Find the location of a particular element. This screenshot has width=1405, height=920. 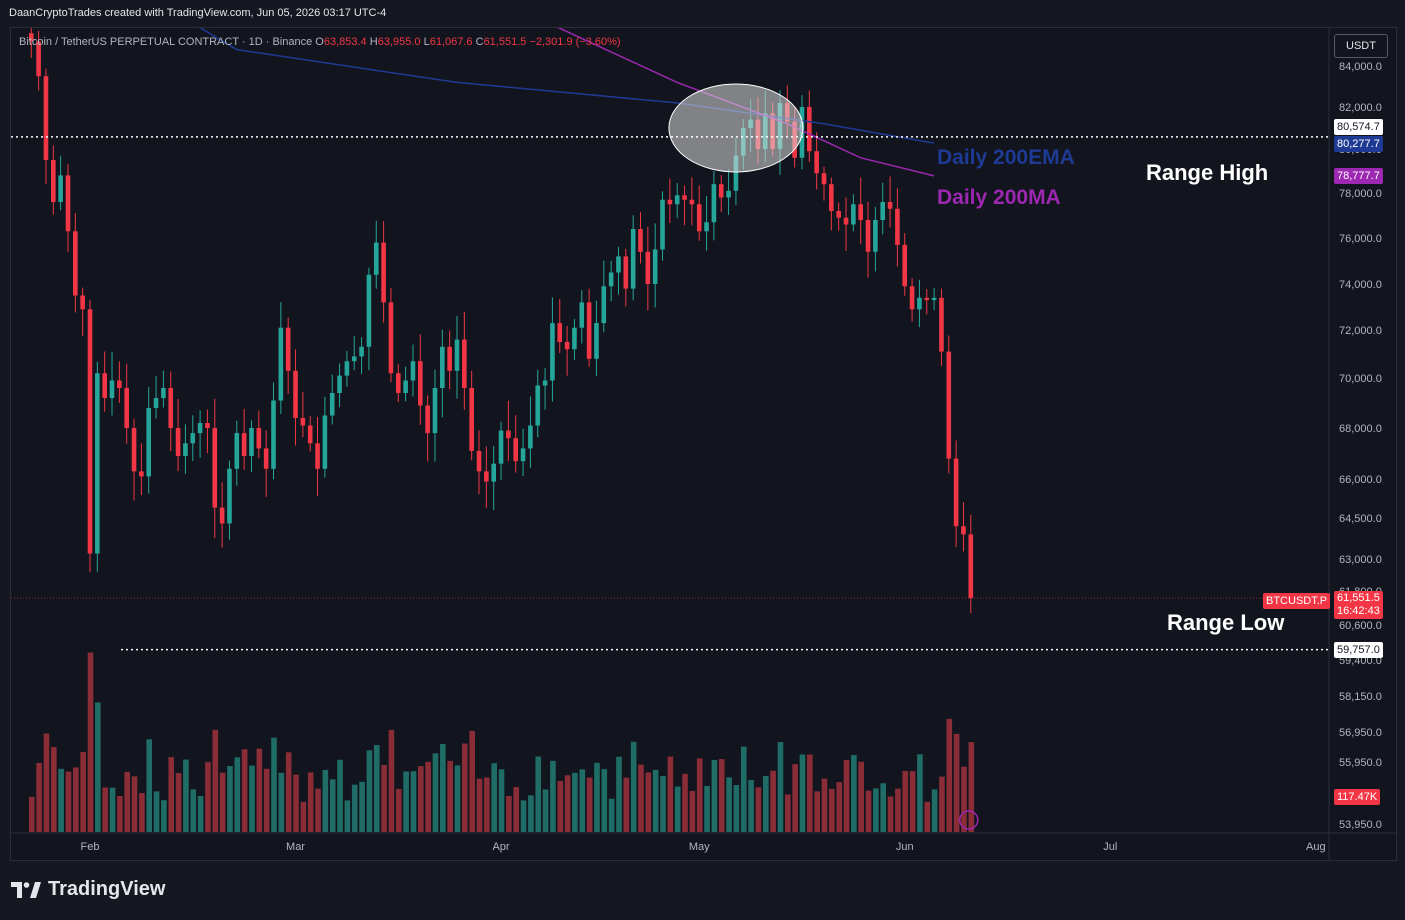

volume-bars is located at coordinates (501, 742).